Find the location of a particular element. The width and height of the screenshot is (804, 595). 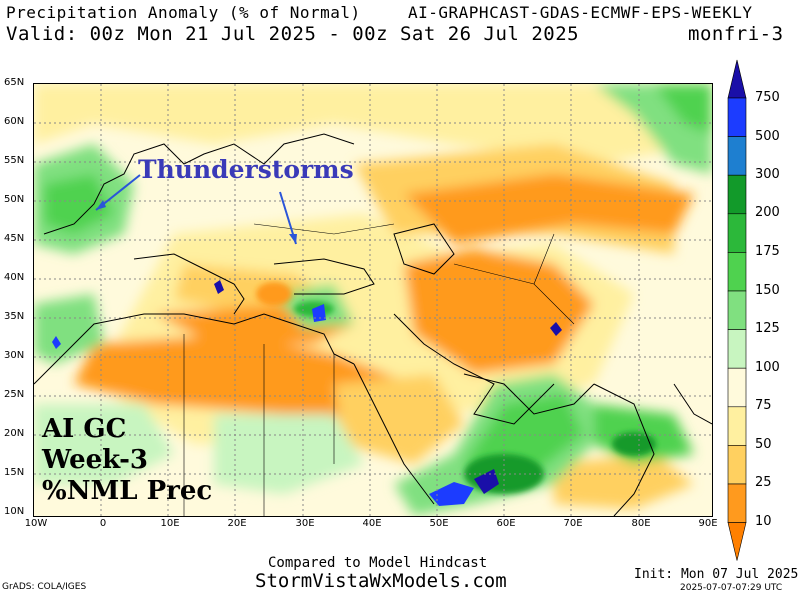

render-timestamp: 2025-07-07-07:29 UTC is located at coordinates (731, 588).